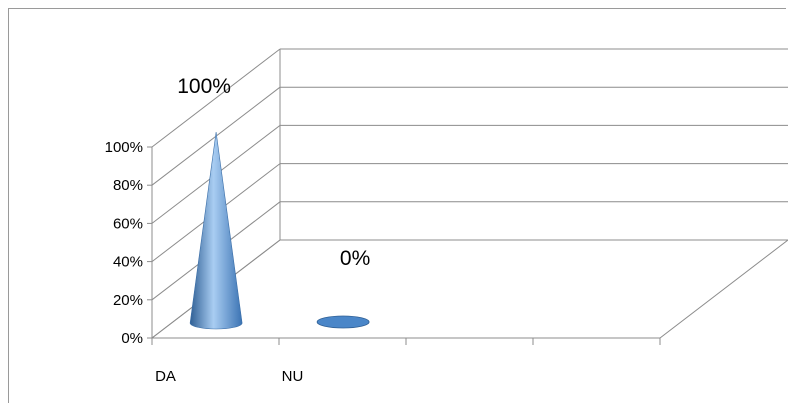  I want to click on cone-bar-flat, so click(343, 322).